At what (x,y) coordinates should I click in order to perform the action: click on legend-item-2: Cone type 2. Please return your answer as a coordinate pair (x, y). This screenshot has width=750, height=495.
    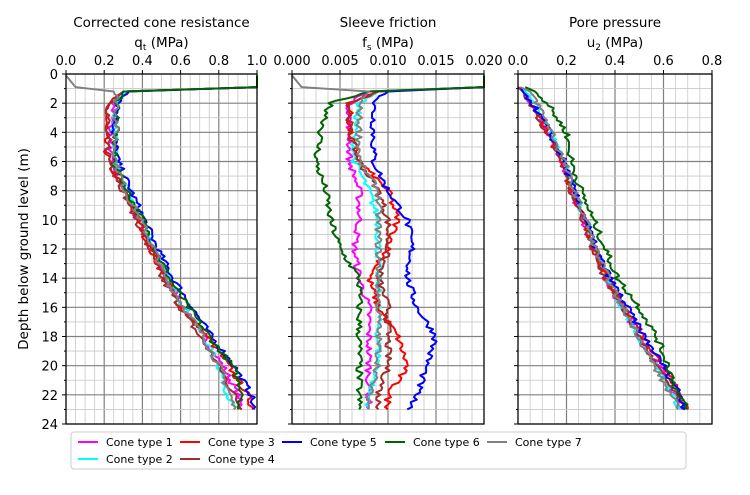
    Looking at the image, I should click on (125, 459).